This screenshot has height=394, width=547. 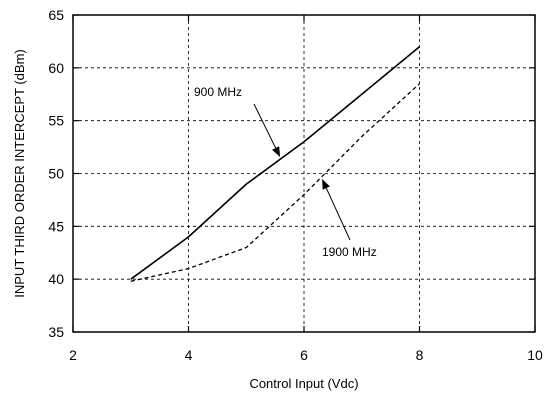 I want to click on x-tick-label: 6, so click(x=304, y=355).